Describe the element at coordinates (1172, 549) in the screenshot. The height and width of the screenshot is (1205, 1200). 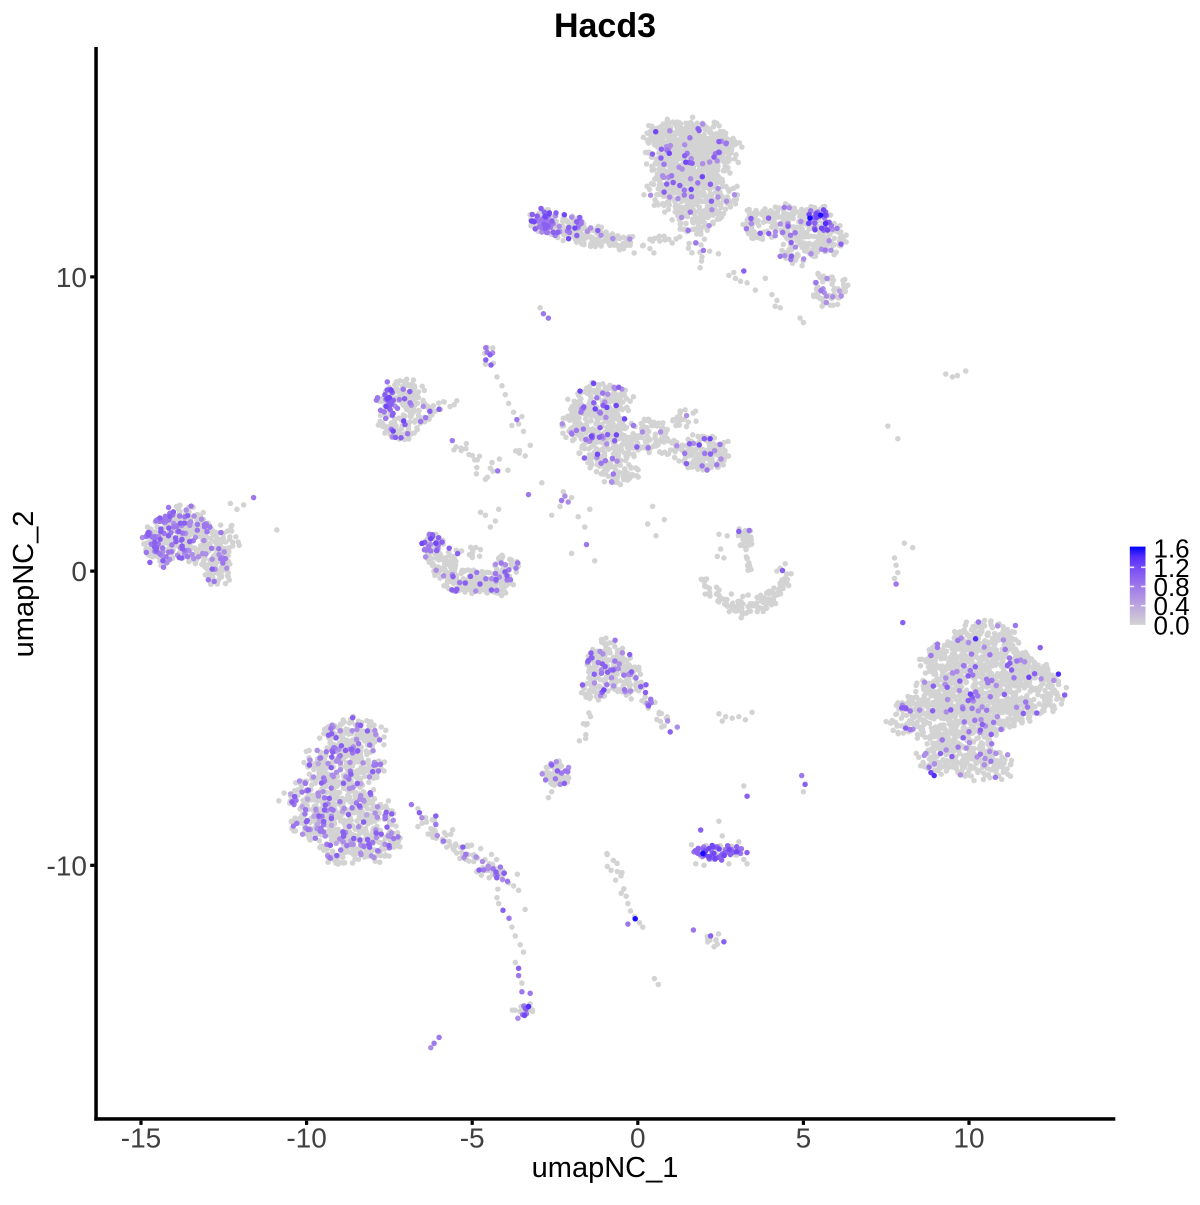
I see `svg-text: 1.6` at that location.